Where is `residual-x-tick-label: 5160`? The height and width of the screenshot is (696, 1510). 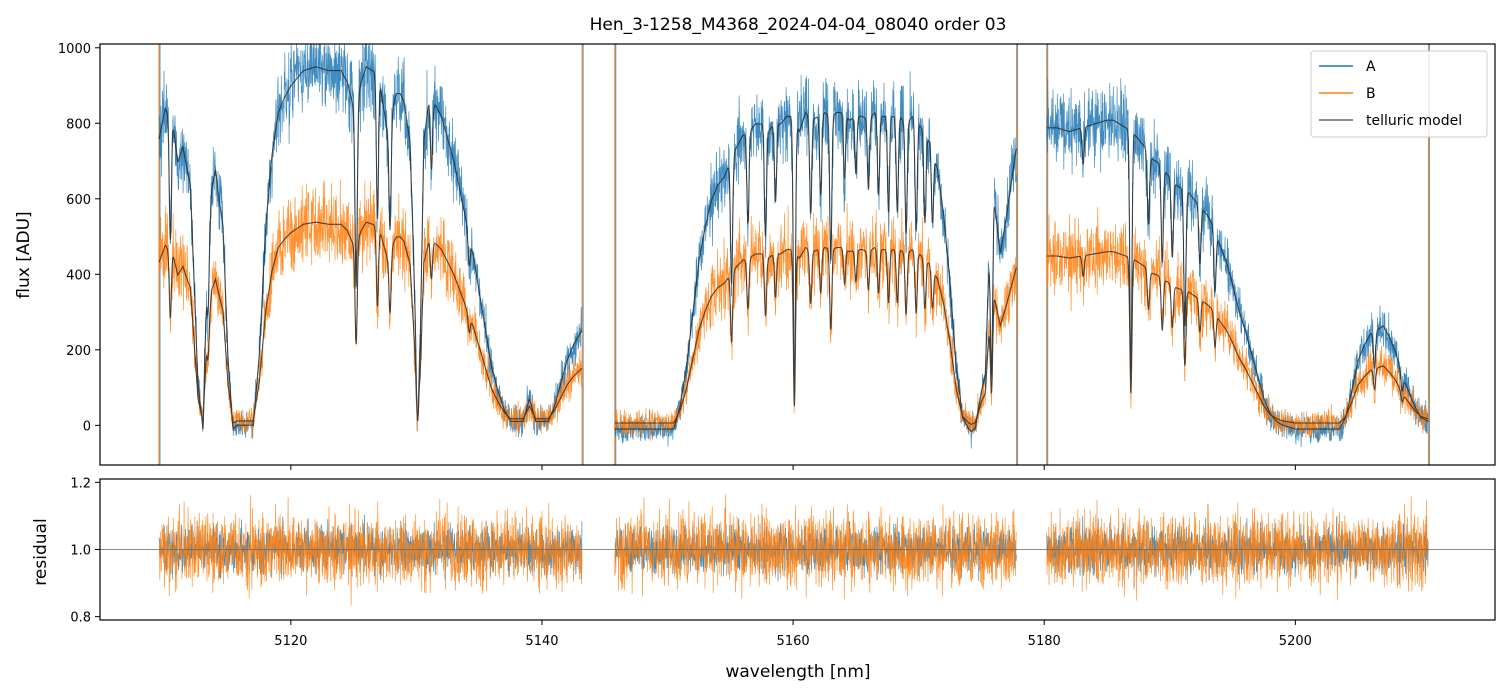
residual-x-tick-label: 5160 is located at coordinates (793, 641).